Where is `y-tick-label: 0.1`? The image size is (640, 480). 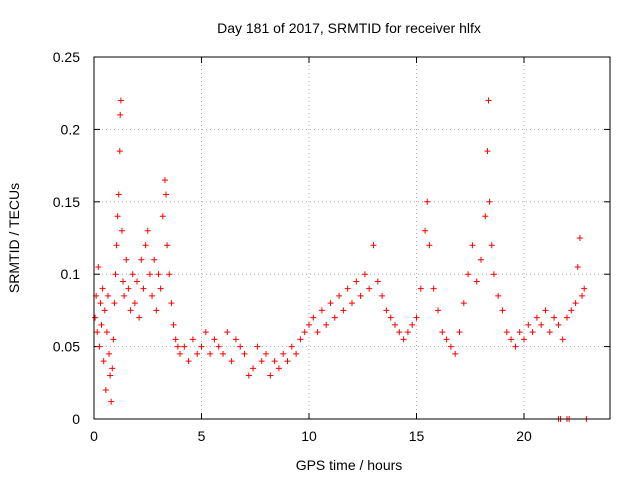 y-tick-label: 0.1 is located at coordinates (71, 274).